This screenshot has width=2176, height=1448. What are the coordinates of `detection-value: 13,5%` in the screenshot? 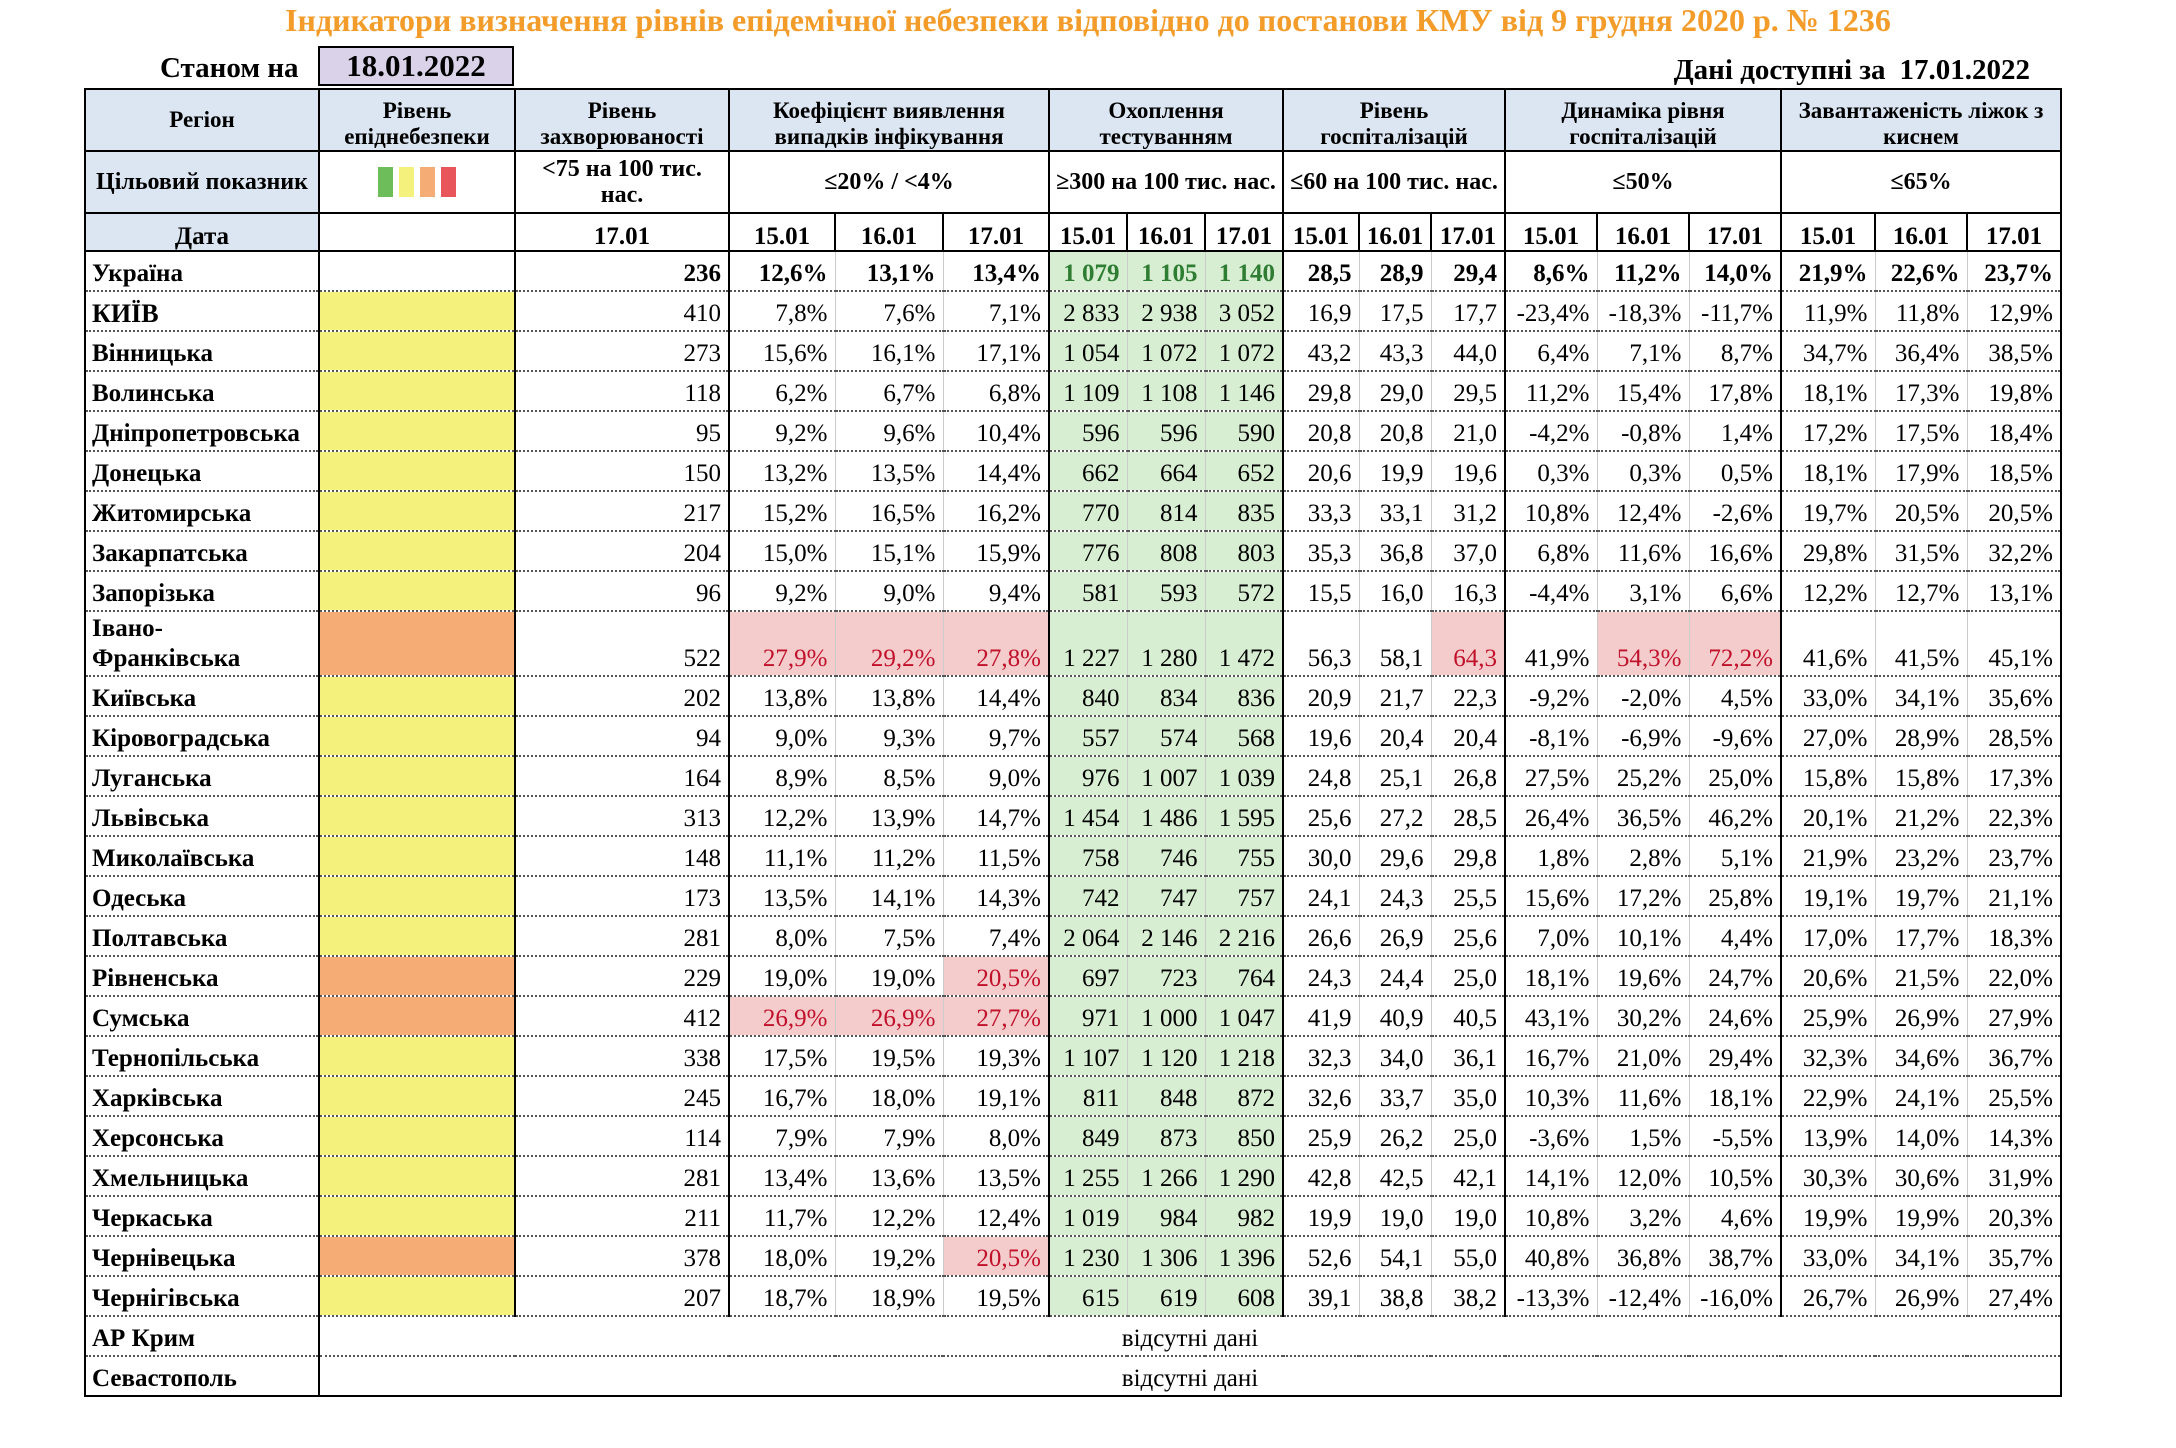 It's located at (781, 896).